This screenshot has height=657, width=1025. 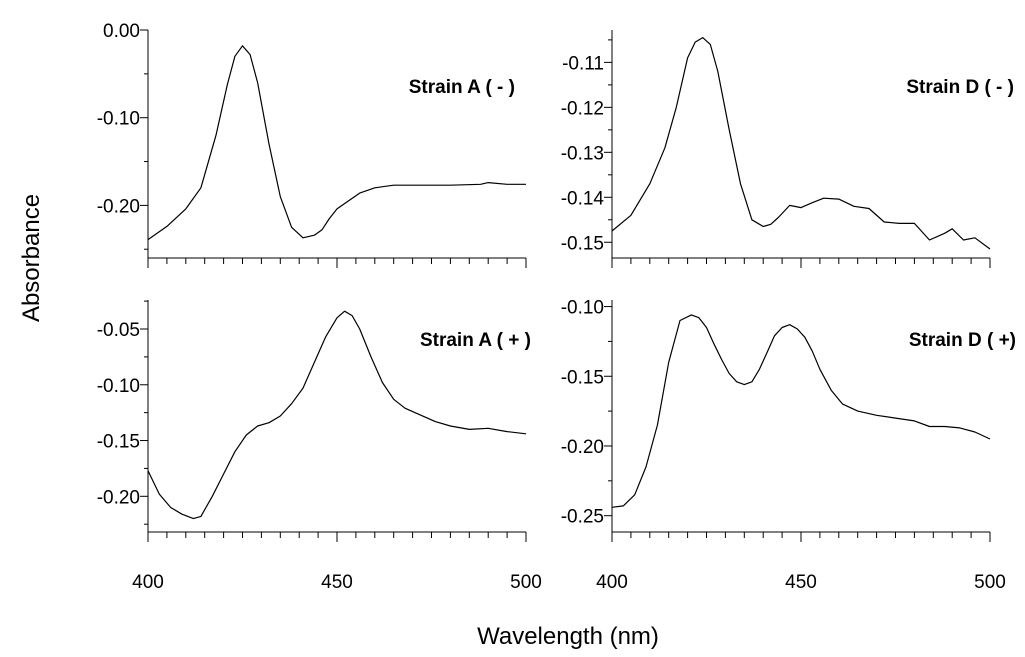 What do you see at coordinates (568, 636) in the screenshot?
I see `x-axis-title: Wavelength (nm)` at bounding box center [568, 636].